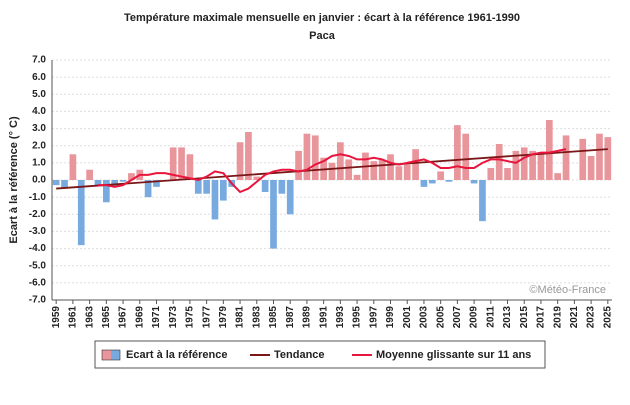  What do you see at coordinates (123, 317) in the screenshot?
I see `x-tick-label: 1967` at bounding box center [123, 317].